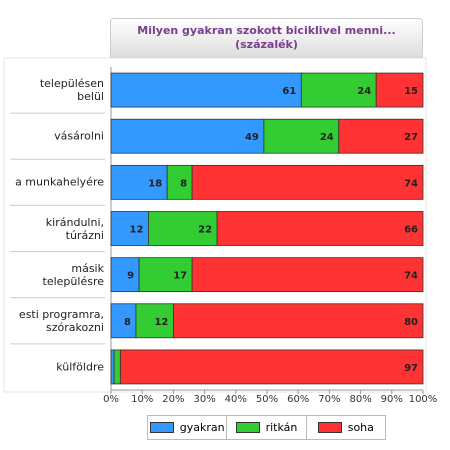 This screenshot has height=450, width=450. I want to click on category-label: külföldre, so click(80, 367).